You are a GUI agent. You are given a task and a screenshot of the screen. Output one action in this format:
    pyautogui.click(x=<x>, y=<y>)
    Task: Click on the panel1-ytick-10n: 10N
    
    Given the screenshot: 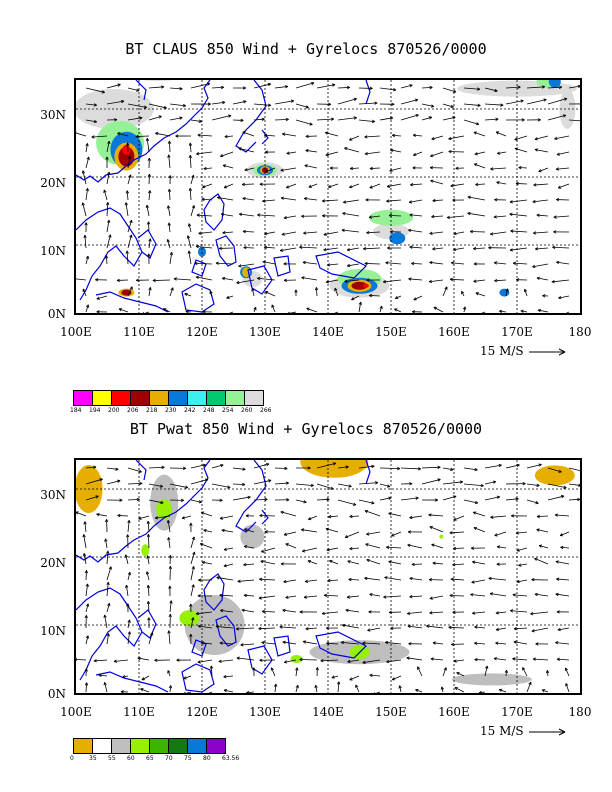 What is the action you would take?
    pyautogui.click(x=53, y=251)
    